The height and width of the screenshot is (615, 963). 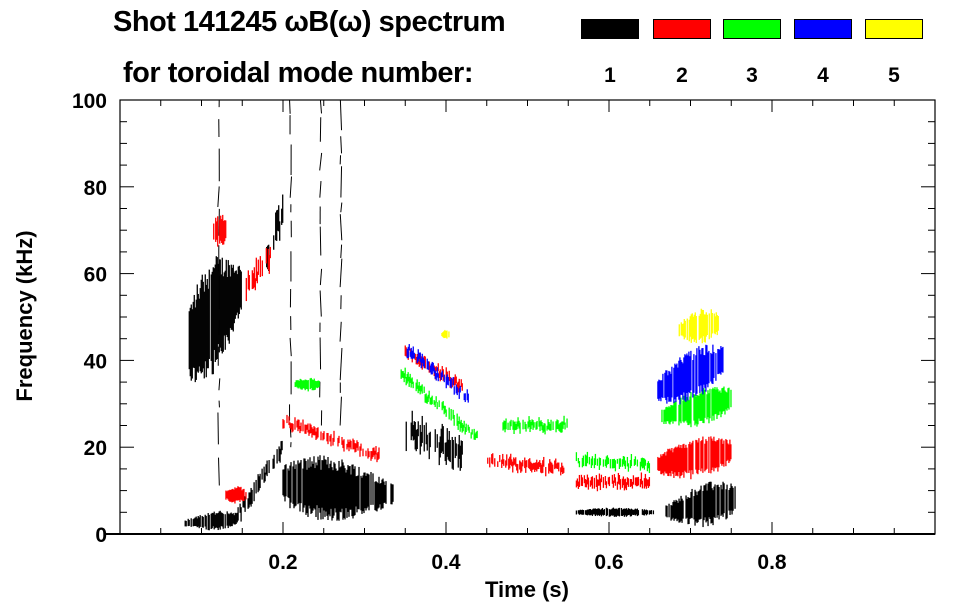 What do you see at coordinates (823, 75) in the screenshot?
I see `legend-label-4: 4` at bounding box center [823, 75].